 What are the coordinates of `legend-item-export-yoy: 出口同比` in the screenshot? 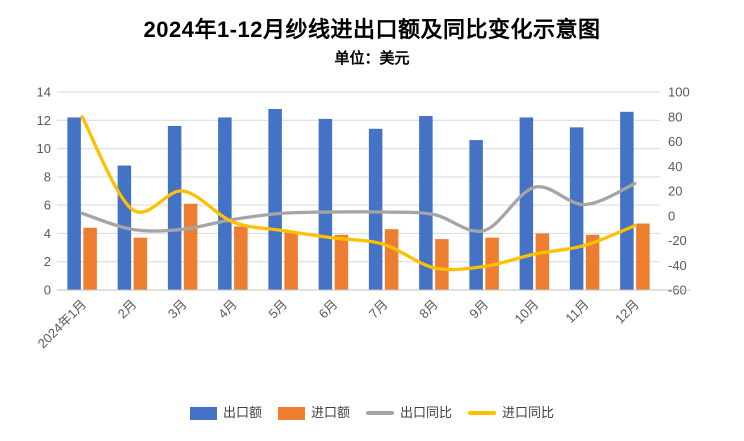 It's located at (409, 413).